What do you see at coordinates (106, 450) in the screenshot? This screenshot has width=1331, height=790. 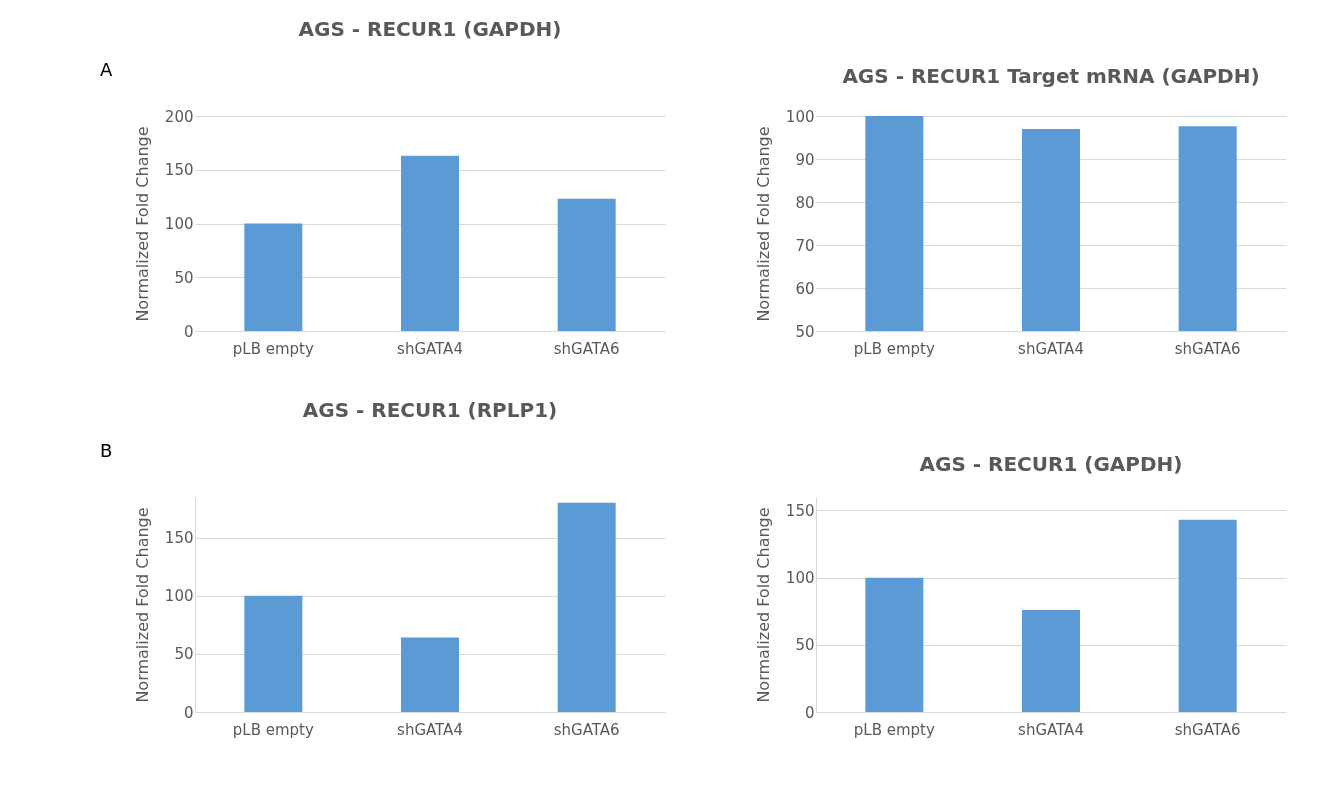 I see `text: B` at bounding box center [106, 450].